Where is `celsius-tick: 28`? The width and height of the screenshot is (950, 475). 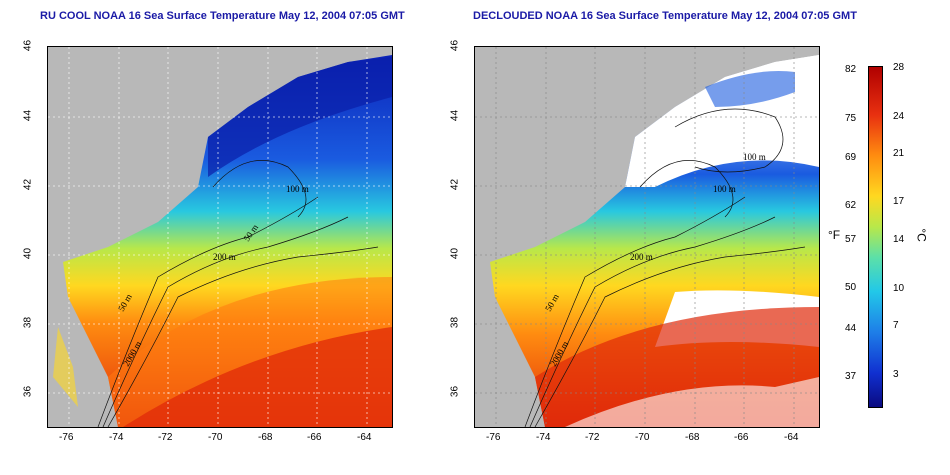 celsius-tick: 28 is located at coordinates (899, 67).